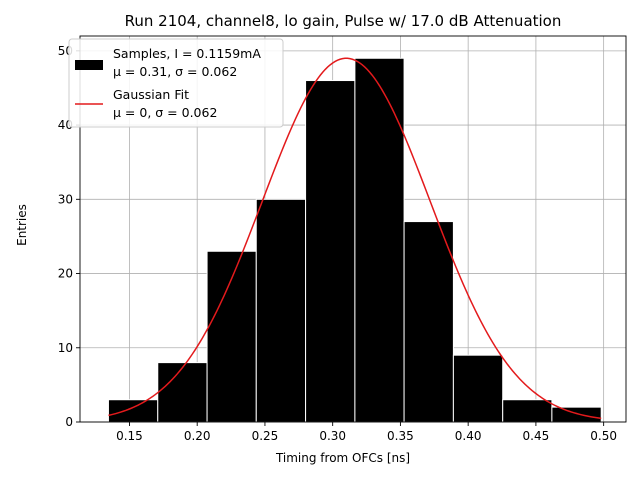 This screenshot has height=480, width=640. I want to click on legend-box, so click(176, 83).